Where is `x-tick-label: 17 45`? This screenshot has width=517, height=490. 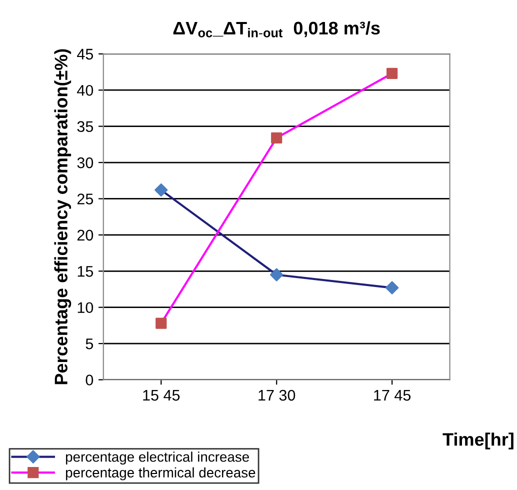
x-tick-label: 17 45 is located at coordinates (392, 395).